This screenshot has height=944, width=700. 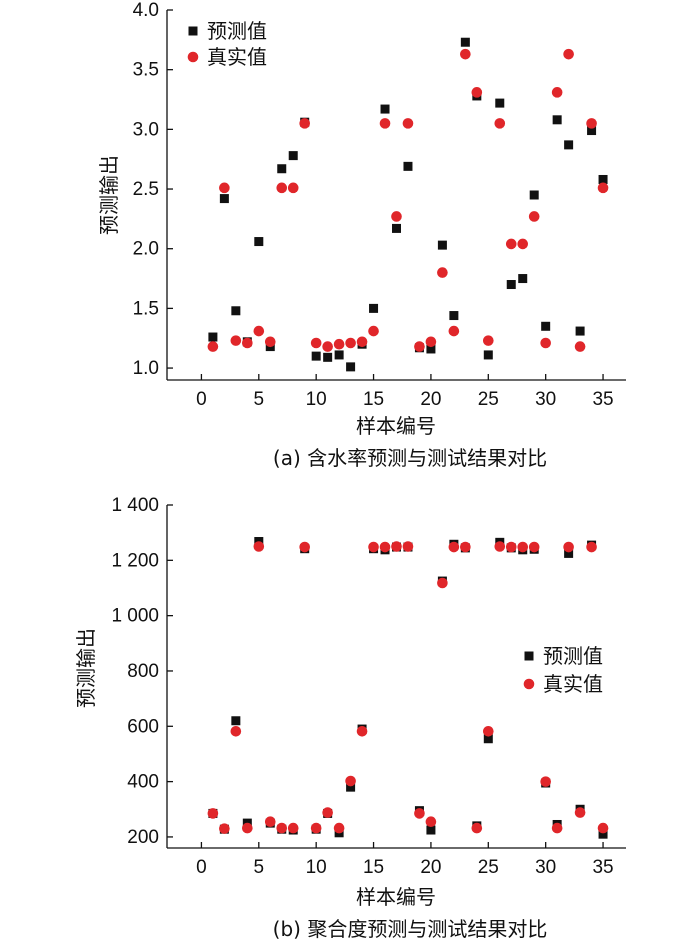 What do you see at coordinates (146, 308) in the screenshot?
I see `y-tick-label: 1.5` at bounding box center [146, 308].